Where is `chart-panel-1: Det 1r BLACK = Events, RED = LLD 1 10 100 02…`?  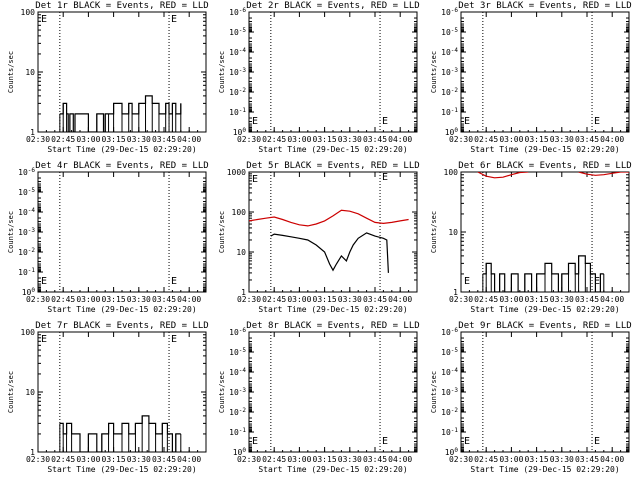
chart-panel-1: Det 1r BLACK = Events, RED = LLD 1 10 100 02… is located at coordinates (108, 77).